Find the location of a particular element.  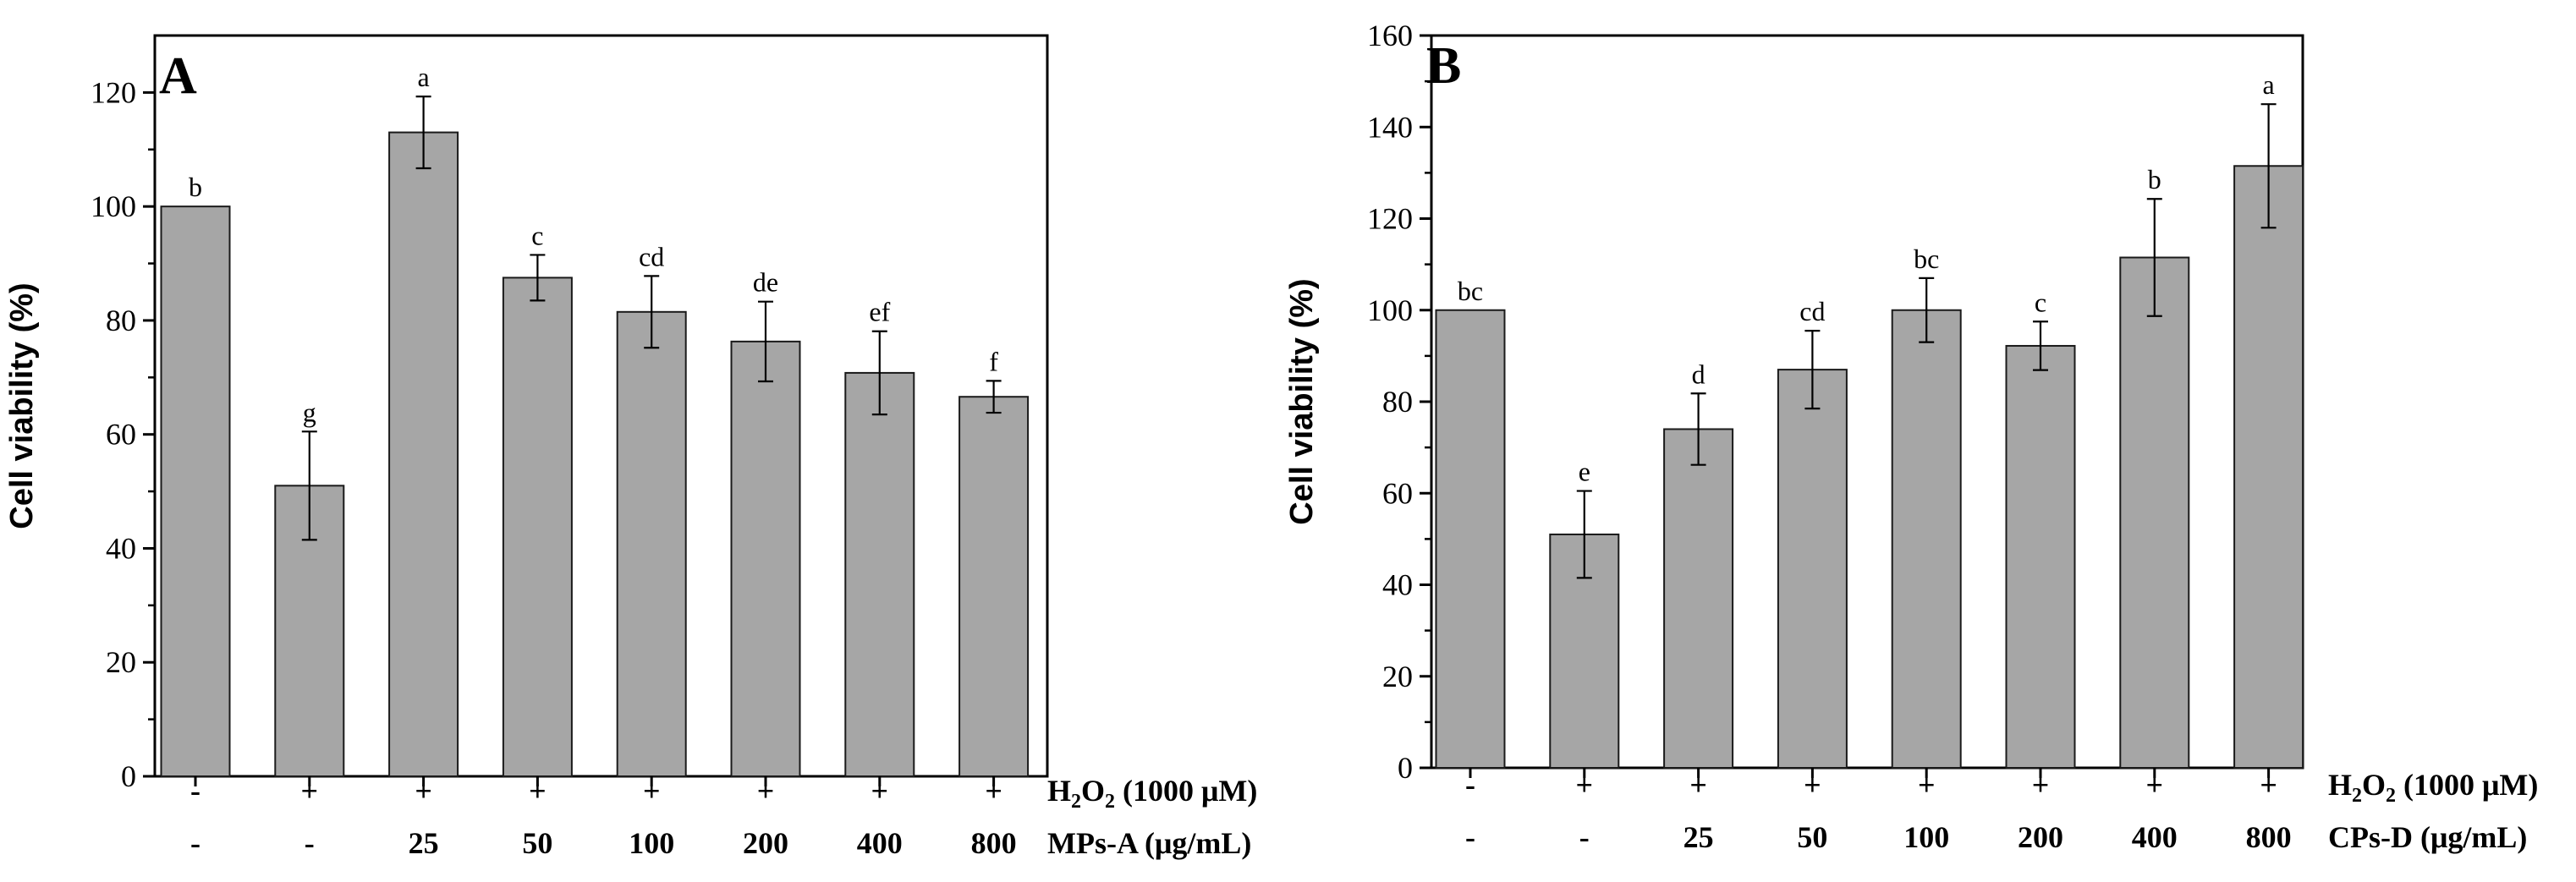

significance-label: e is located at coordinates (1585, 472).